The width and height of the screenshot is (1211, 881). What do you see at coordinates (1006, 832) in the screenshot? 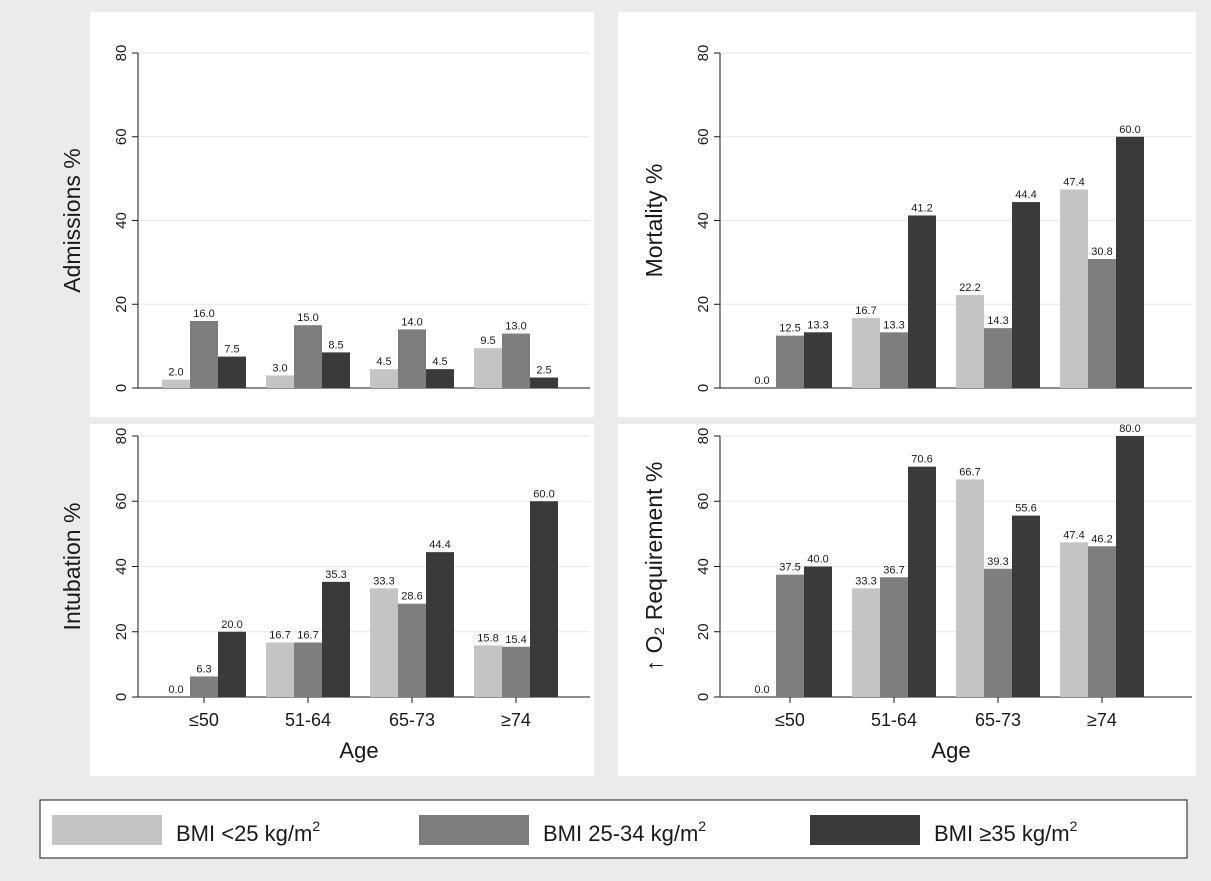
I see `legend-label: BMI ≥35 kg/m2` at bounding box center [1006, 832].